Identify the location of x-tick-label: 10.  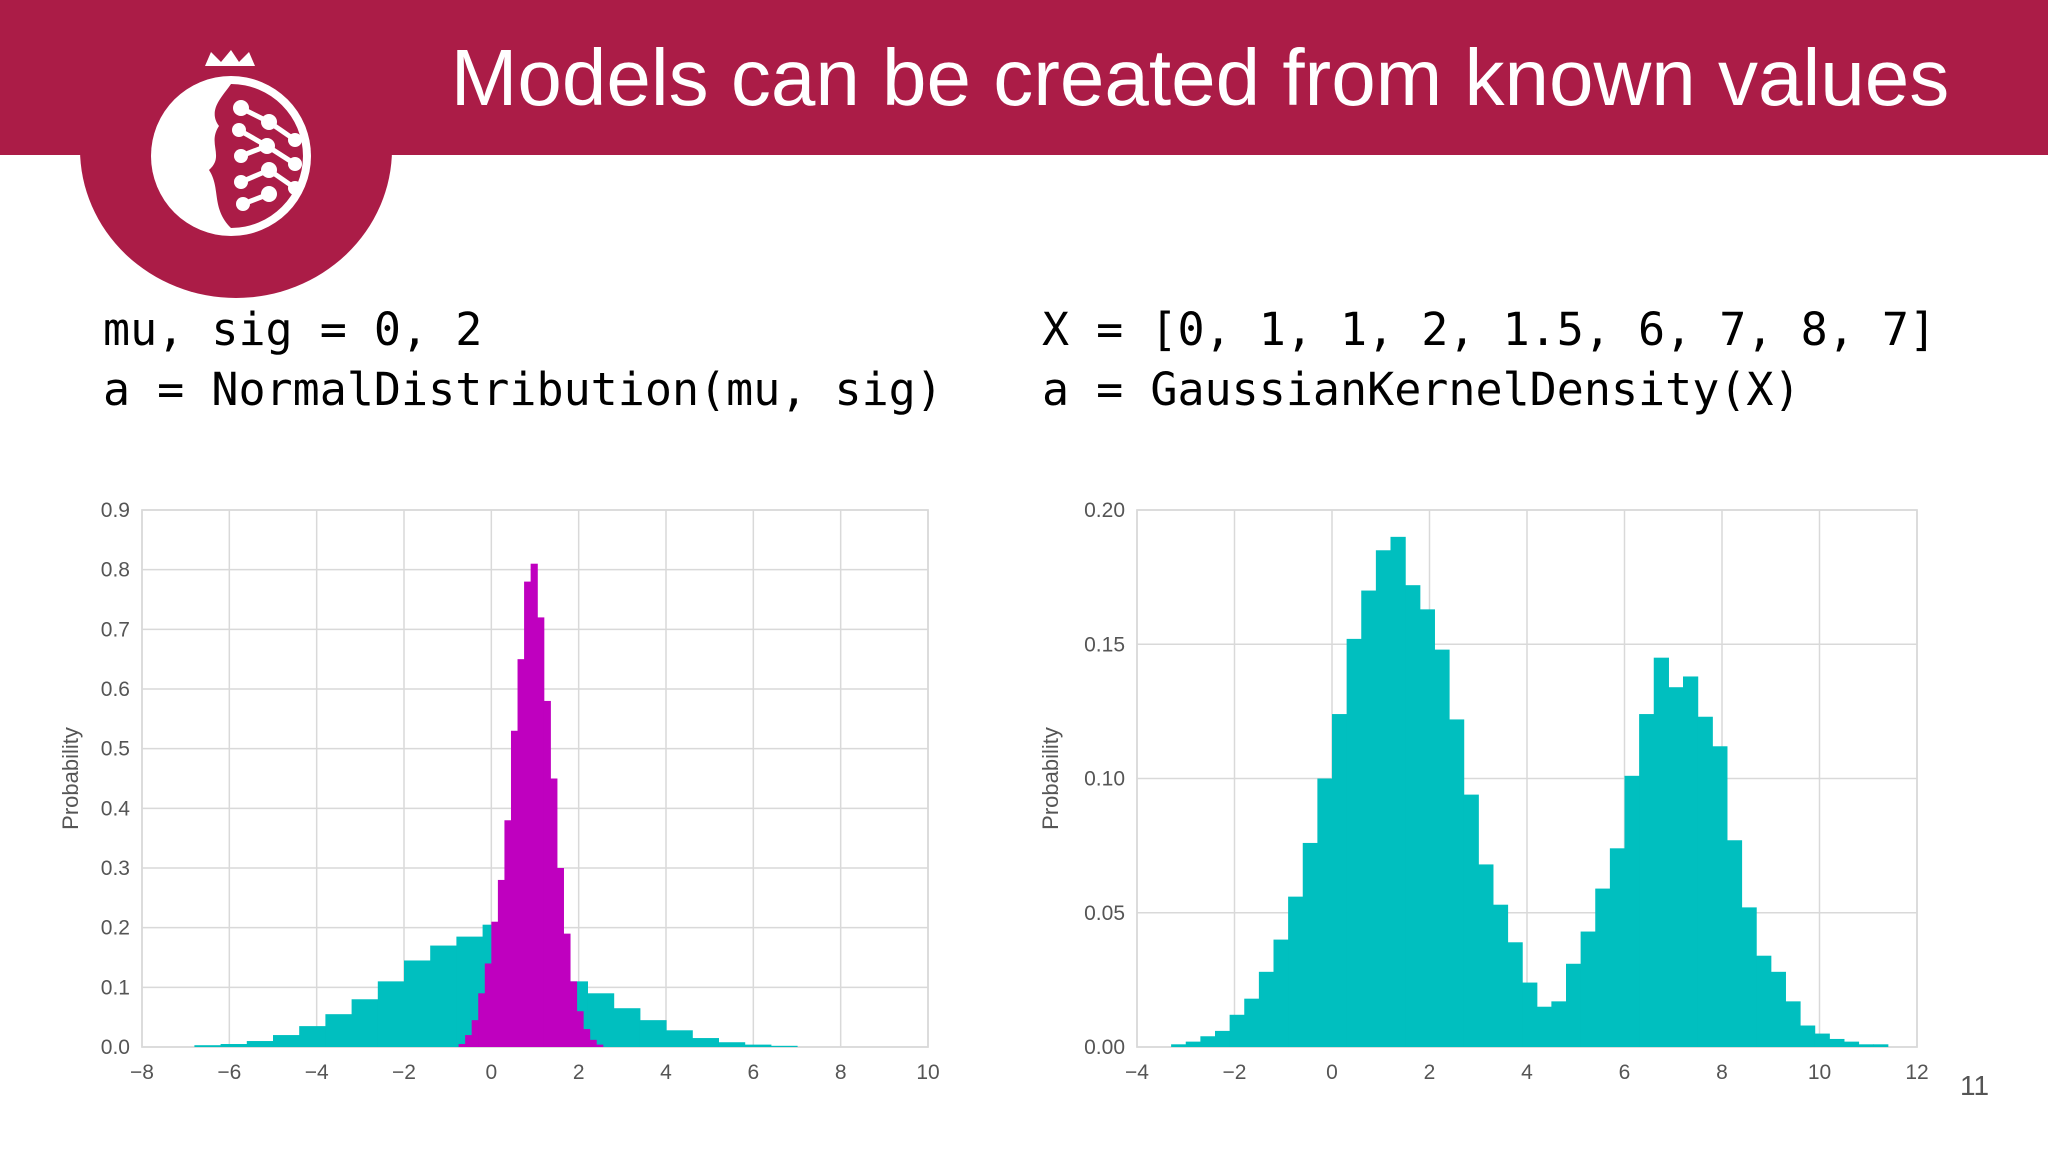
(1819, 1072).